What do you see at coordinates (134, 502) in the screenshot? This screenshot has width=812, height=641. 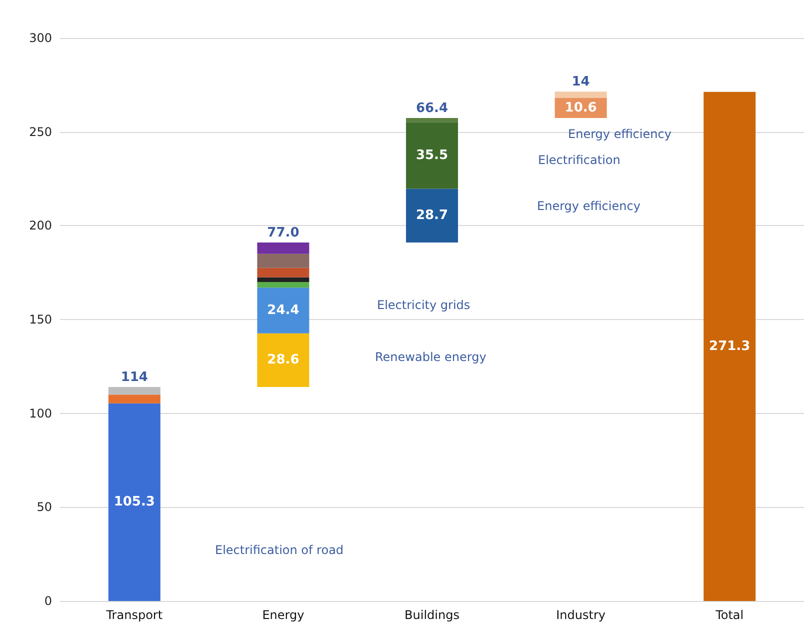 I see `data-label: 105.3` at bounding box center [134, 502].